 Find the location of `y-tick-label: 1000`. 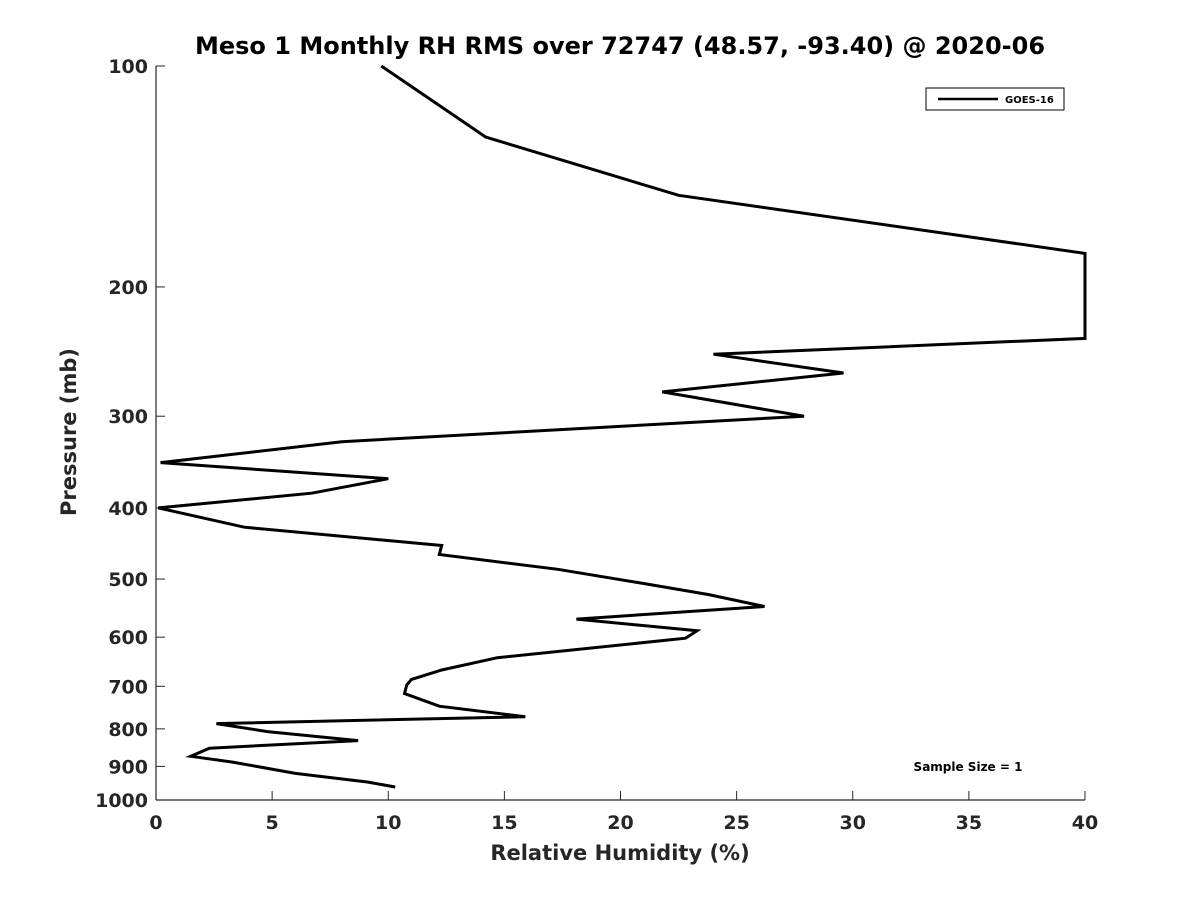

y-tick-label: 1000 is located at coordinates (121, 801).